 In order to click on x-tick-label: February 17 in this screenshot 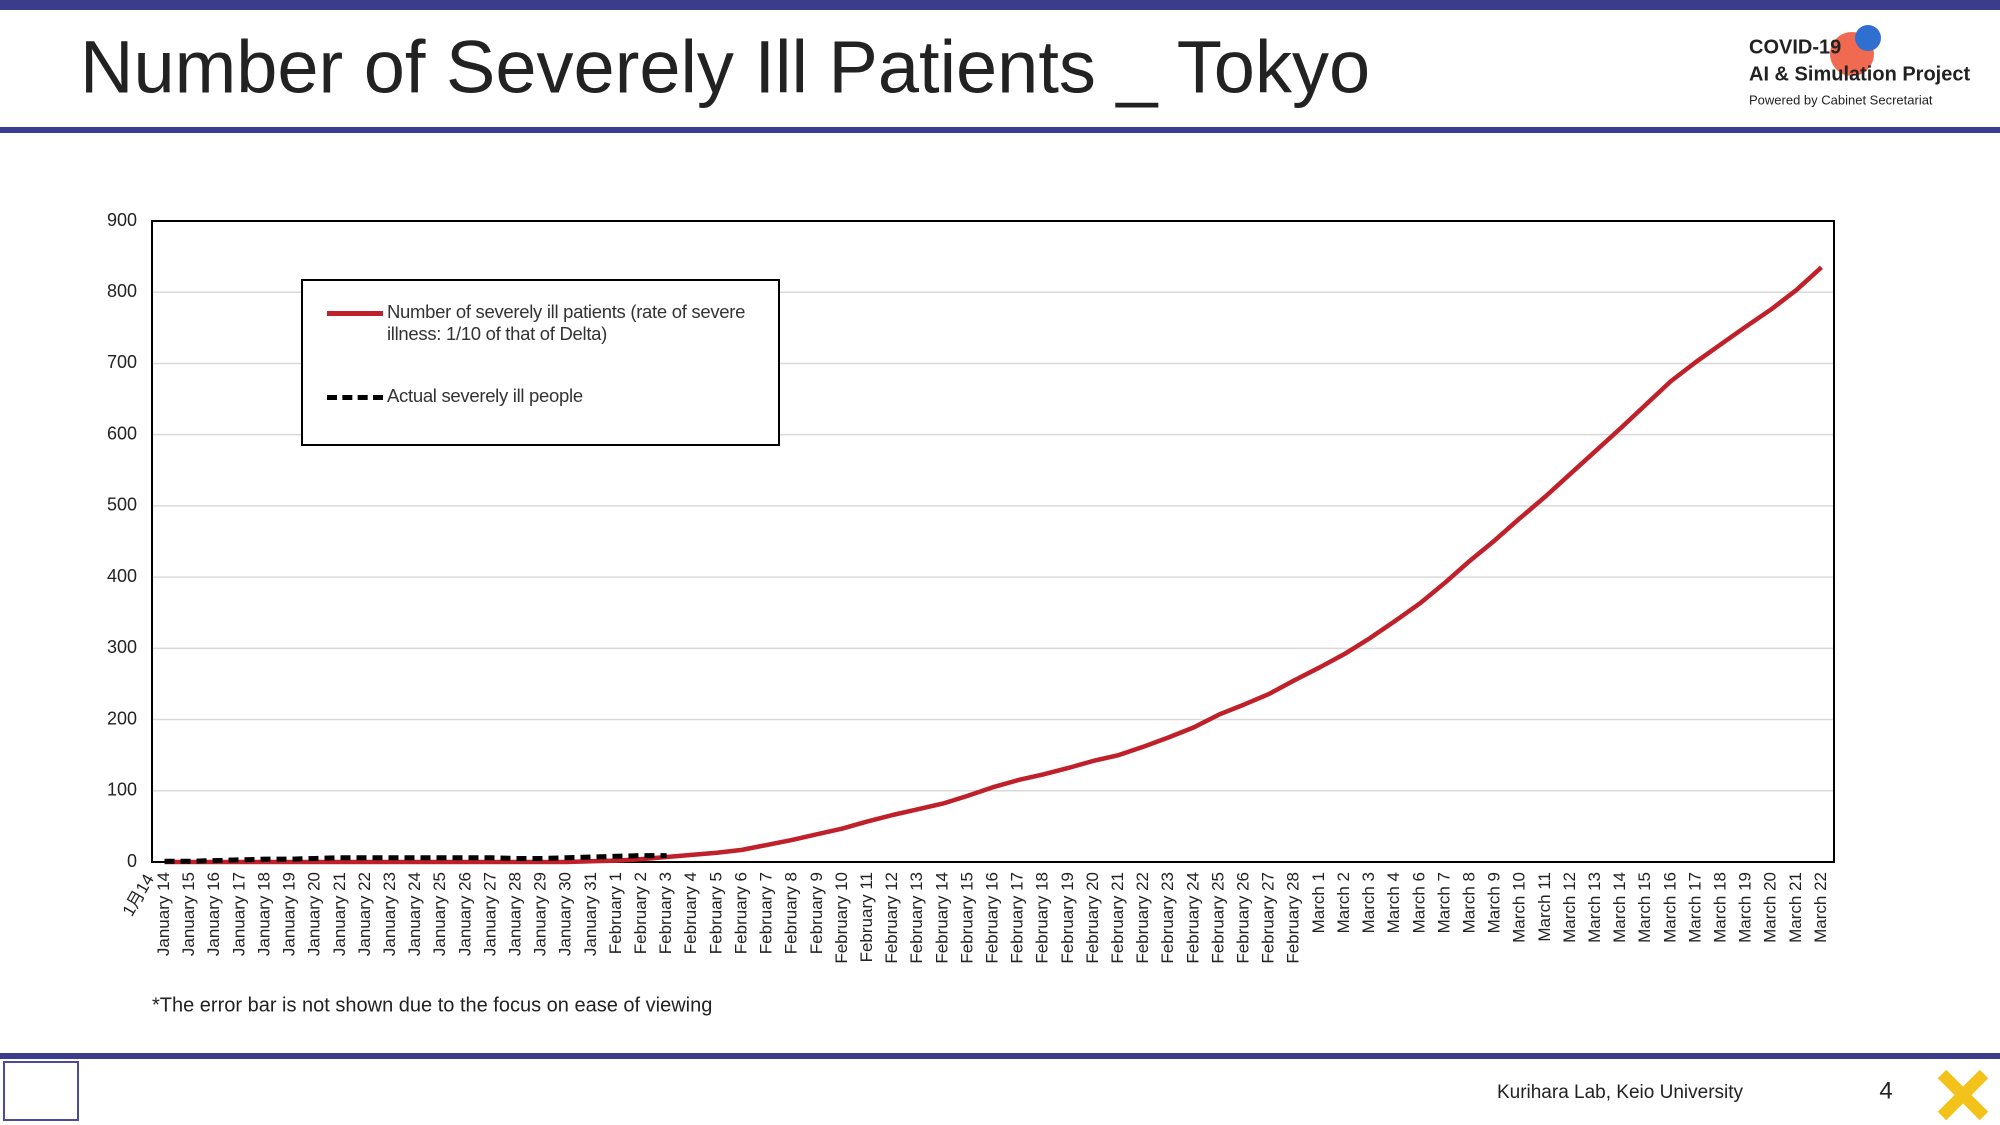, I will do `click(1017, 918)`.